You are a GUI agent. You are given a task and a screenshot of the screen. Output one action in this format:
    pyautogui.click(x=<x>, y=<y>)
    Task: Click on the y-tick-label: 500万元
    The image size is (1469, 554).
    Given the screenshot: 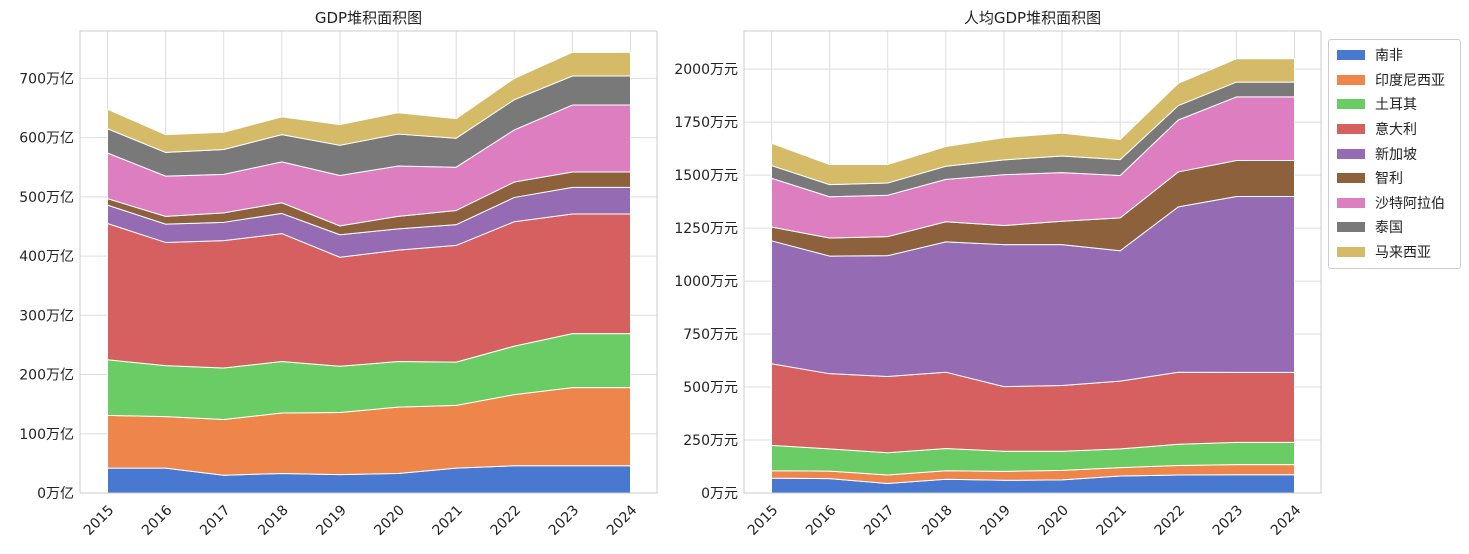 What is the action you would take?
    pyautogui.click(x=710, y=388)
    